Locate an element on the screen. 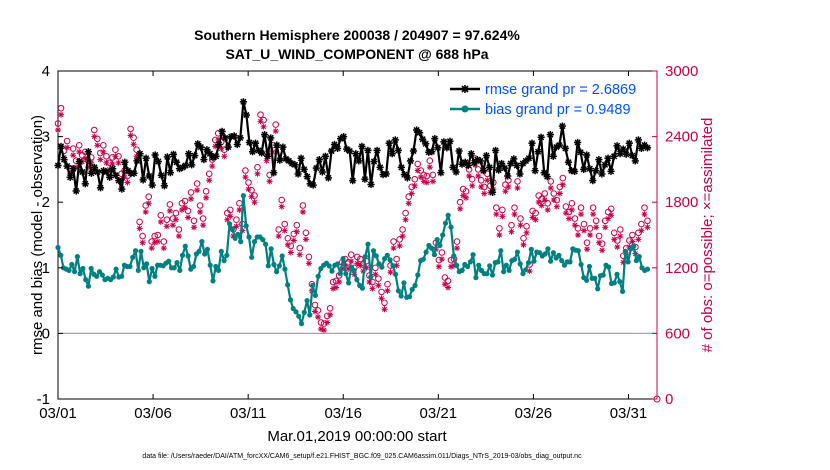 The image size is (830, 470). x-tick-label: 03/11 is located at coordinates (248, 413).